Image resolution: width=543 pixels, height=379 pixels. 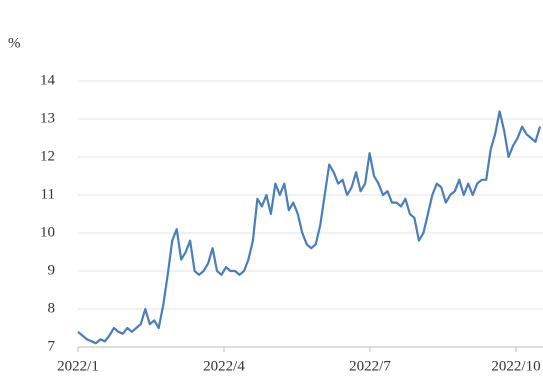 What do you see at coordinates (52, 308) in the screenshot?
I see `y-tick-label: 8` at bounding box center [52, 308].